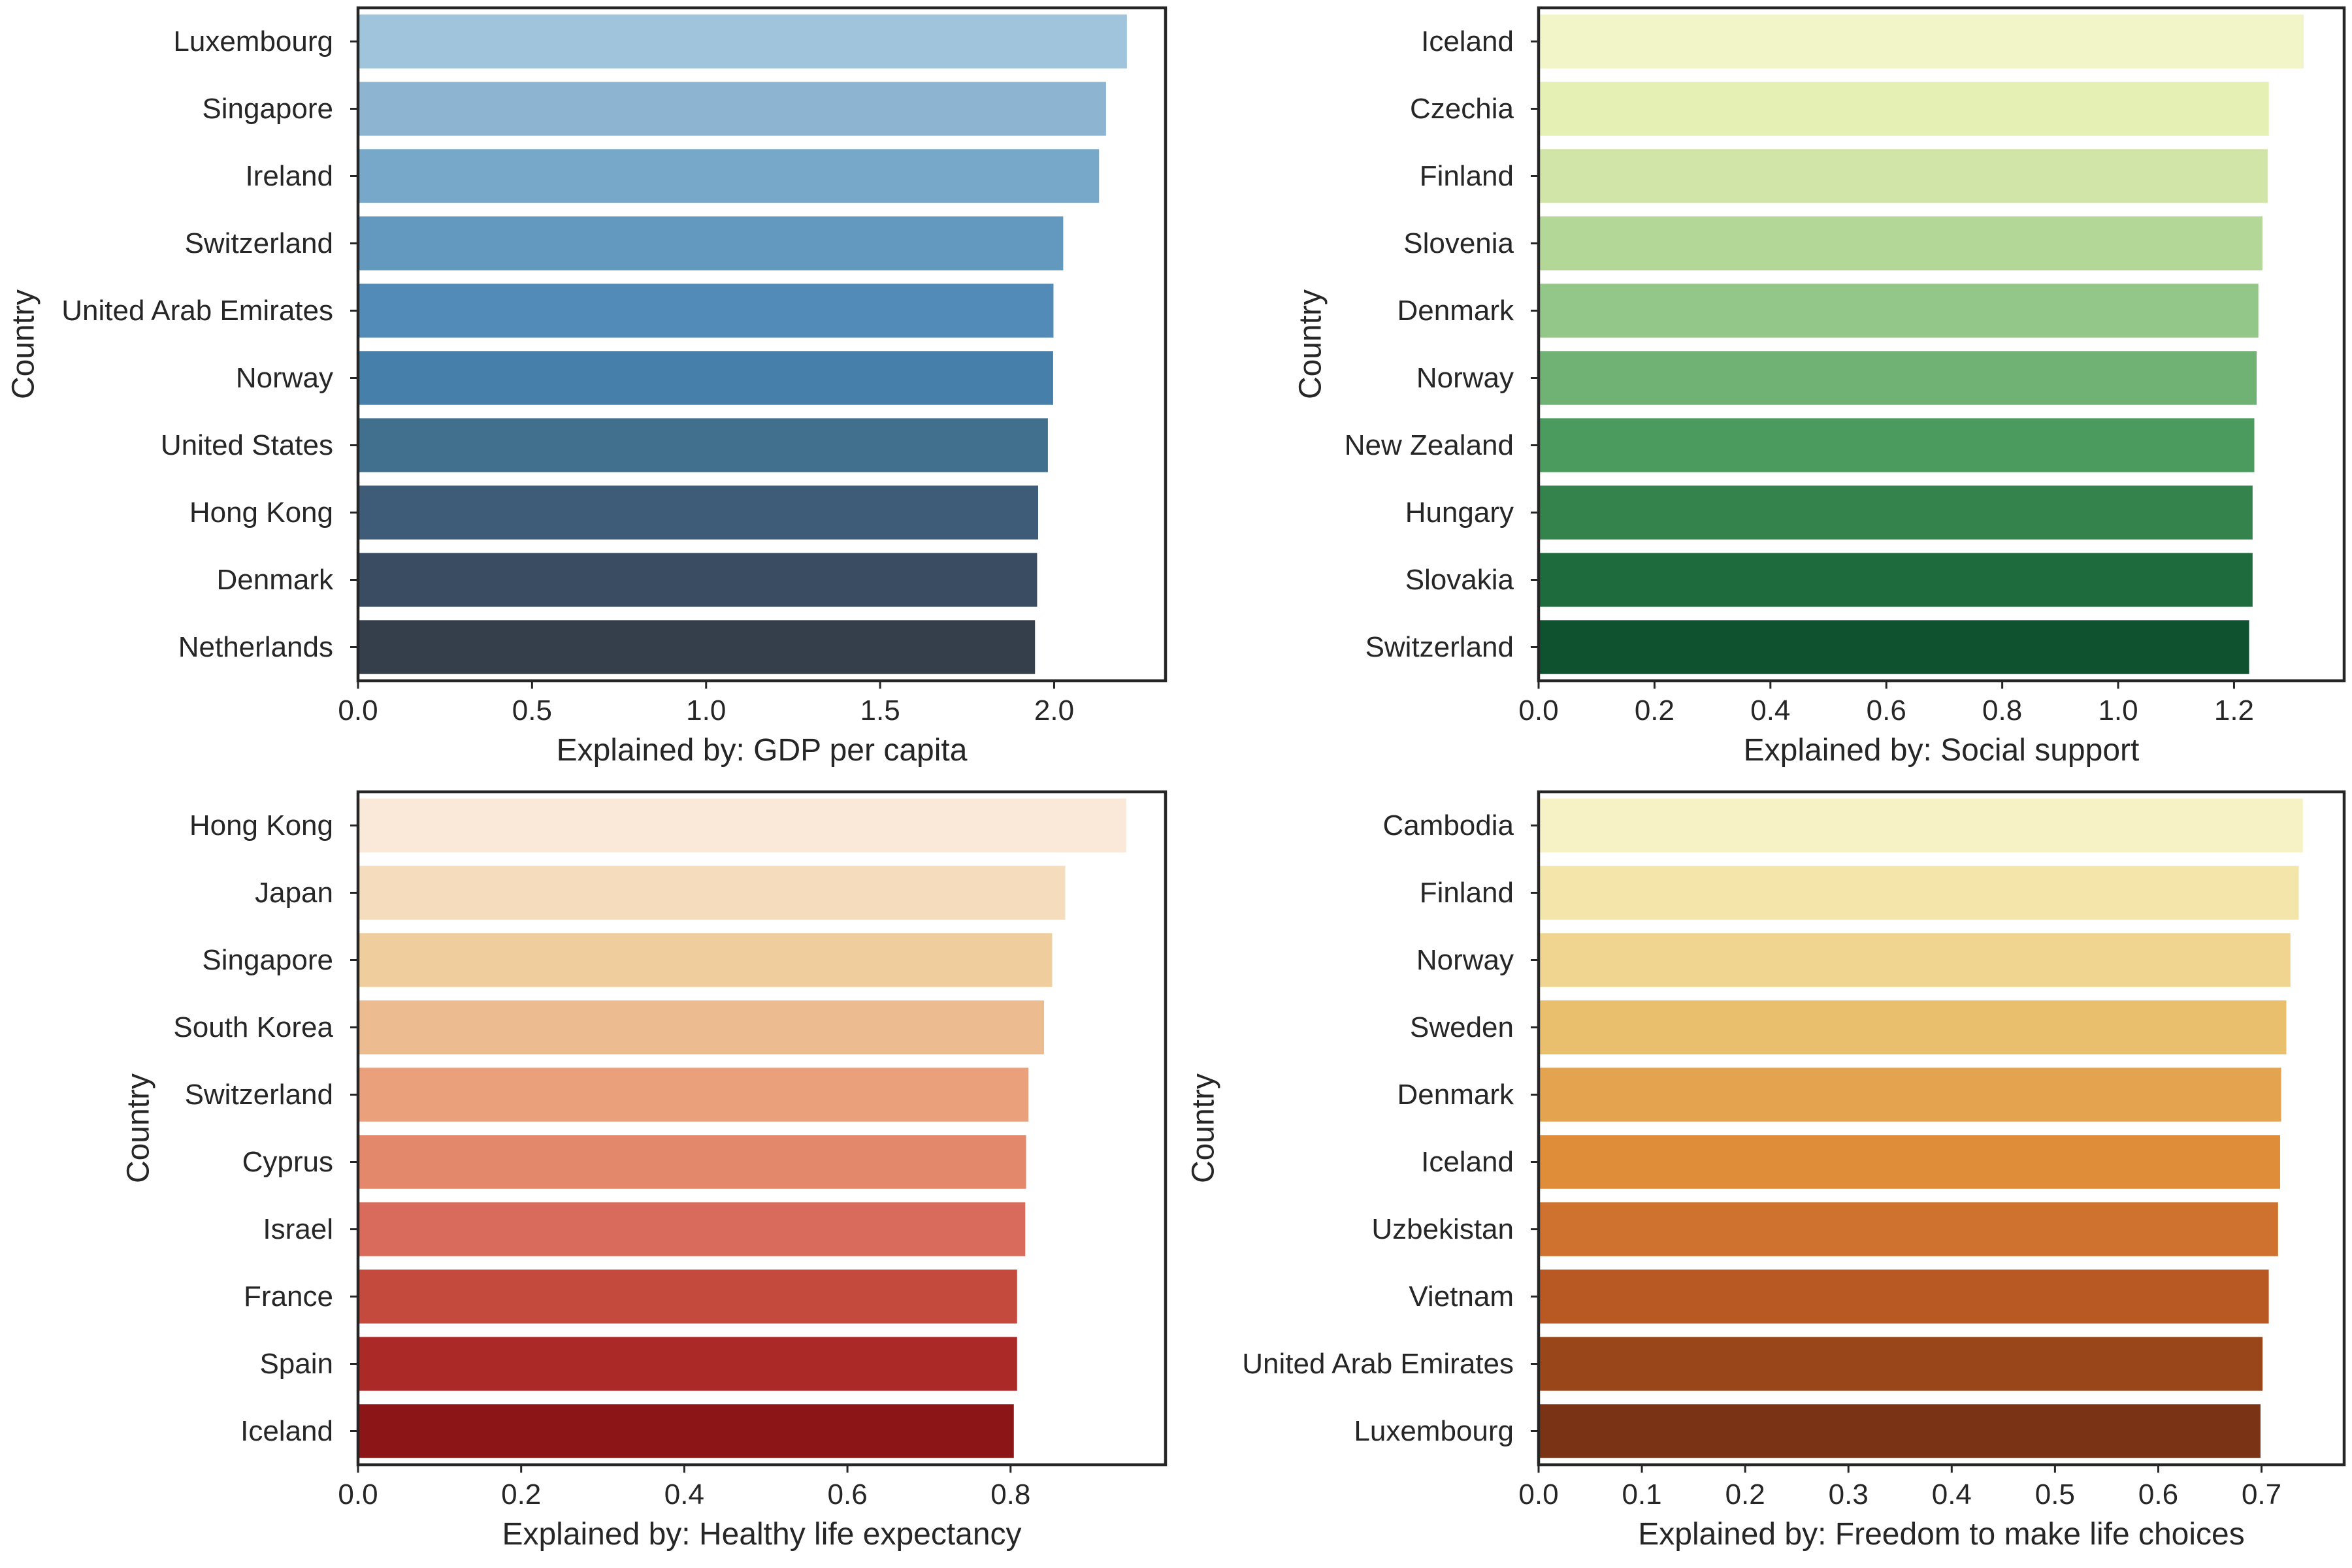 This screenshot has height=1568, width=2352. Describe the element at coordinates (687, 1296) in the screenshot. I see `bar-france` at that location.